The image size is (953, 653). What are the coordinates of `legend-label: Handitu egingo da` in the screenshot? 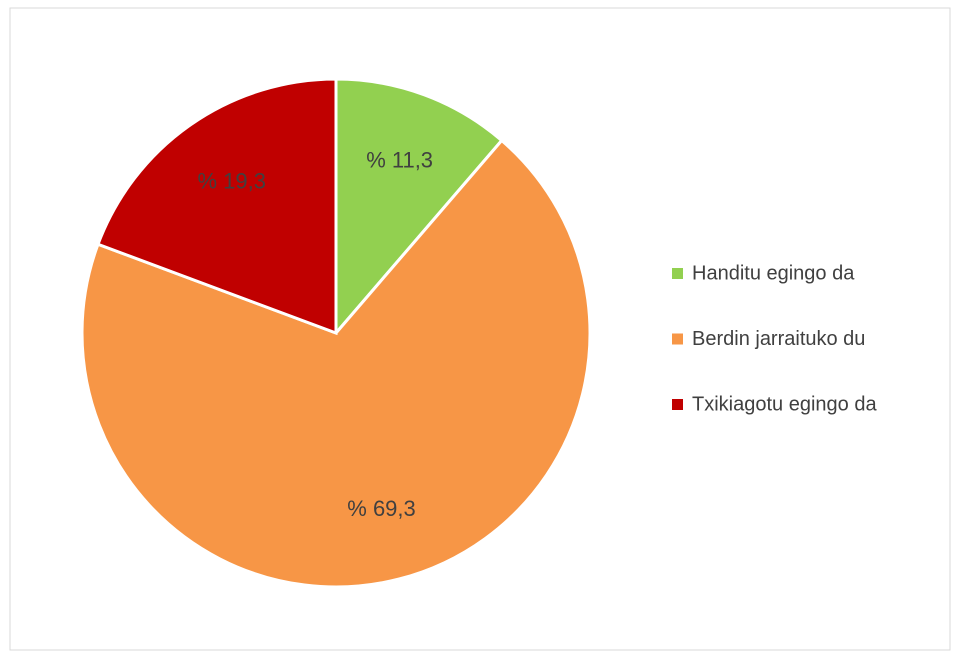 It's located at (773, 273).